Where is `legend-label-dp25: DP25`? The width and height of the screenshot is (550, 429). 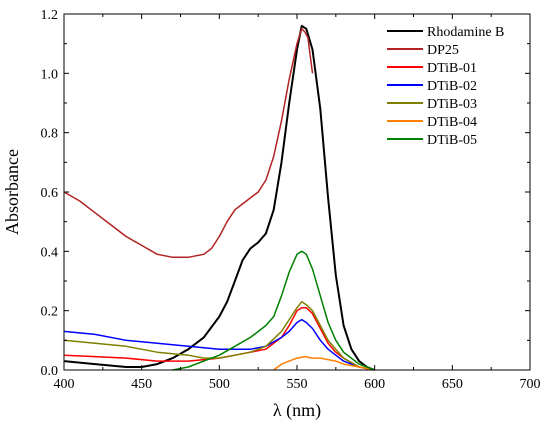
legend-label-dp25: DP25 is located at coordinates (443, 50).